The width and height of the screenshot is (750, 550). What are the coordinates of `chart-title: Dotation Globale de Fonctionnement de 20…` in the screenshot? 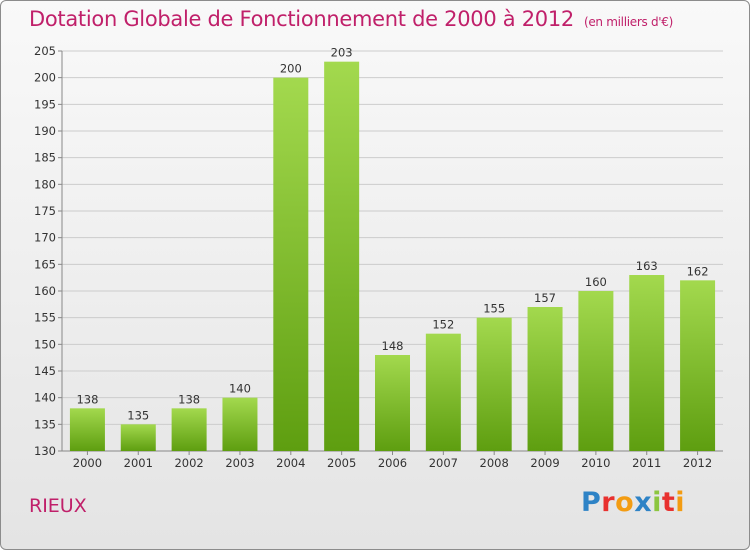 It's located at (351, 19).